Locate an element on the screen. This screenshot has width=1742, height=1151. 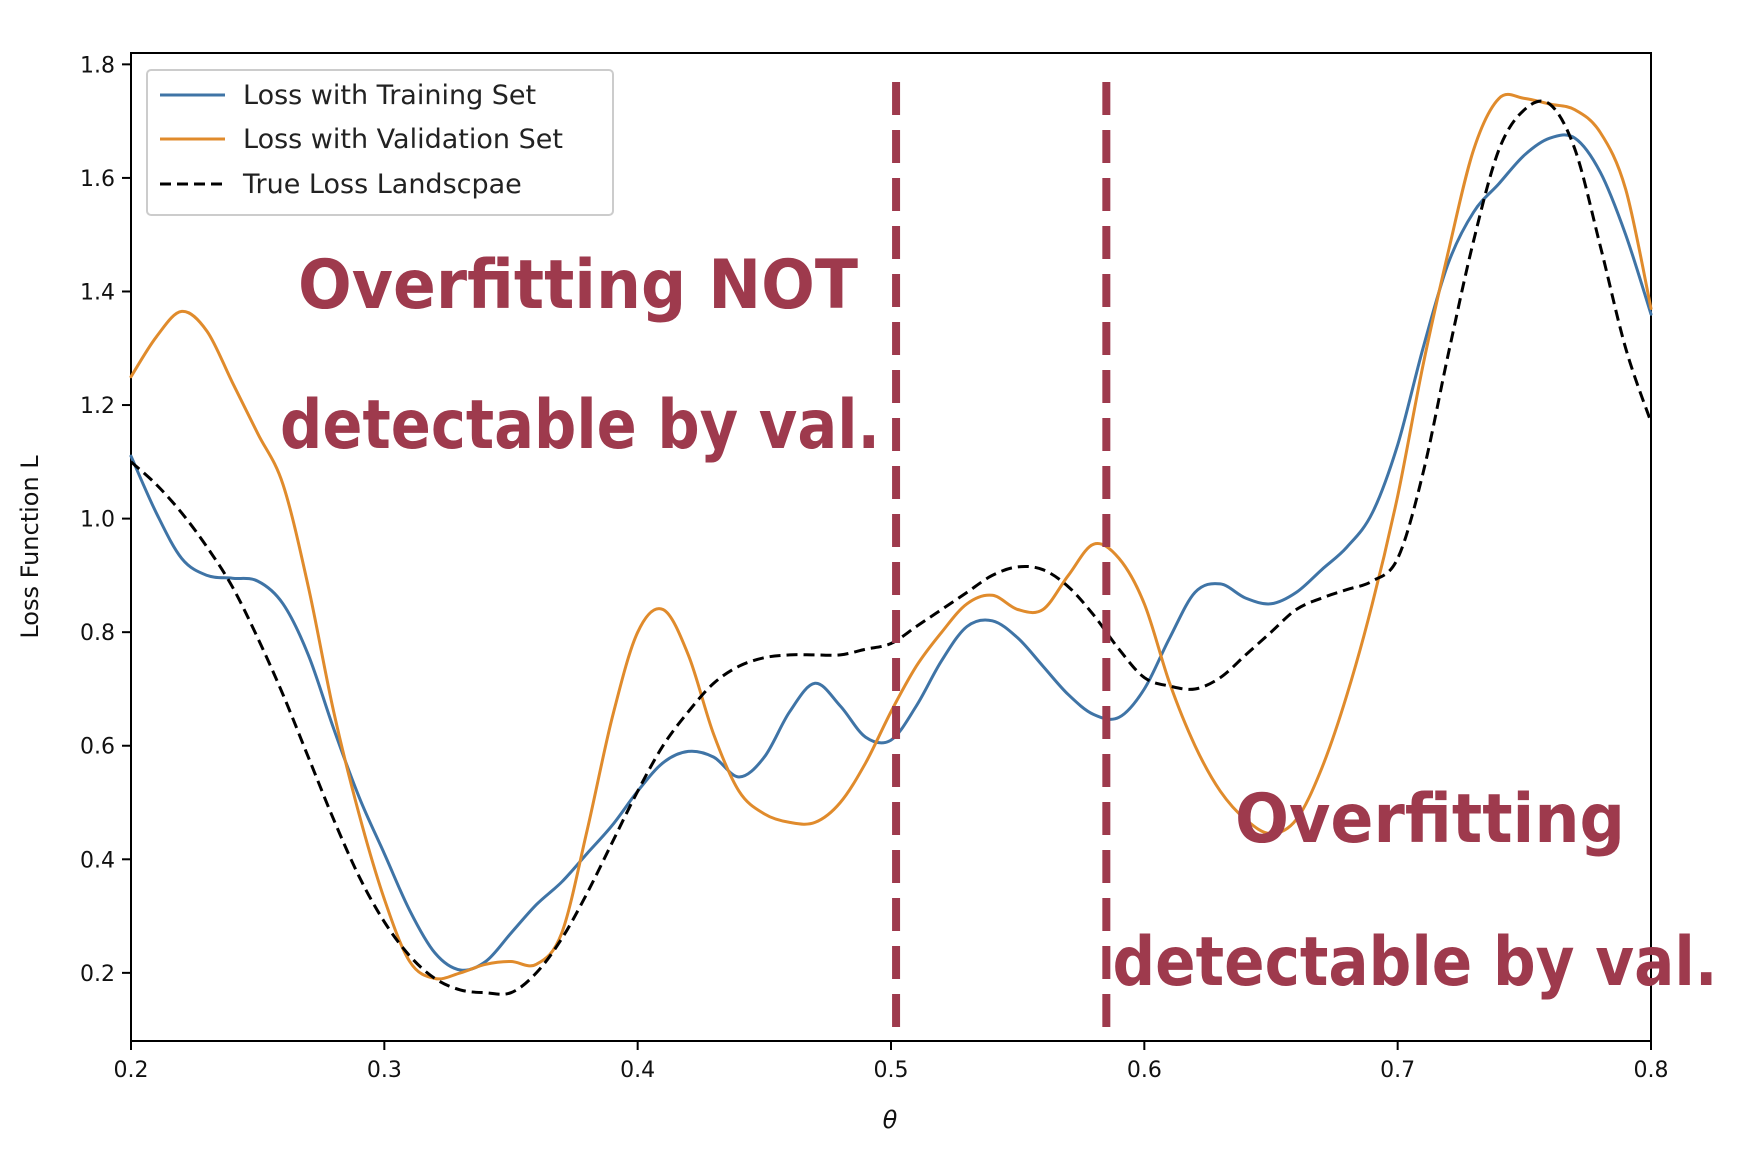
x-axis-label: θ is located at coordinates (890, 1120).